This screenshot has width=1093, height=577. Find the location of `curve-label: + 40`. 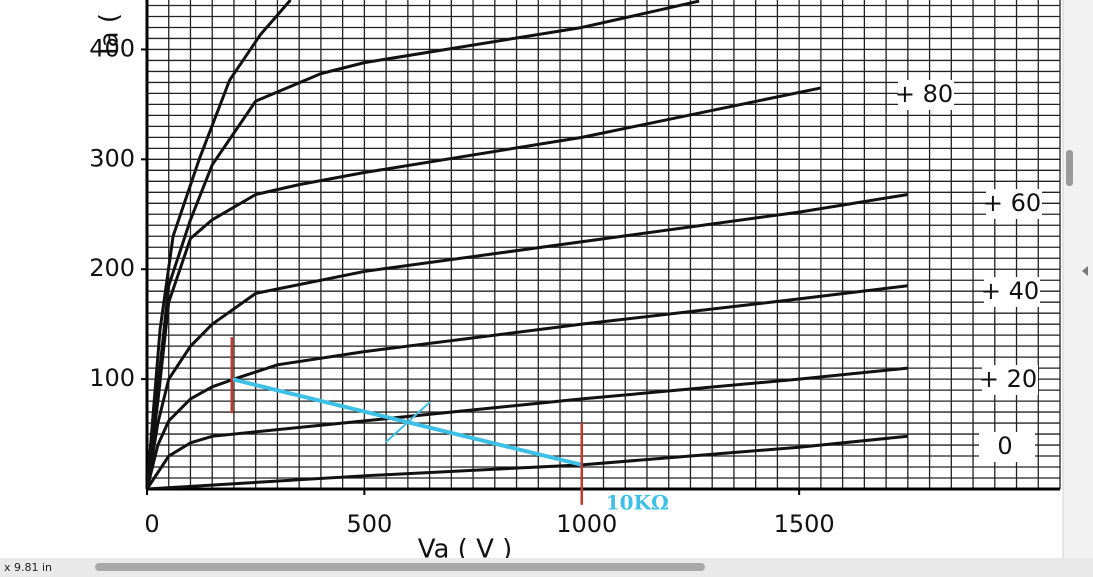

curve-label: + 40 is located at coordinates (1010, 291).